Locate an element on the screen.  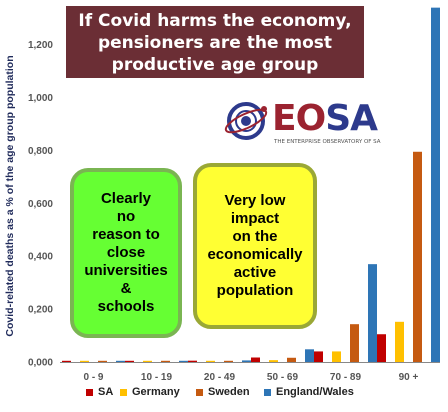
legend-item-sweden: Sweden is located at coordinates (223, 392).